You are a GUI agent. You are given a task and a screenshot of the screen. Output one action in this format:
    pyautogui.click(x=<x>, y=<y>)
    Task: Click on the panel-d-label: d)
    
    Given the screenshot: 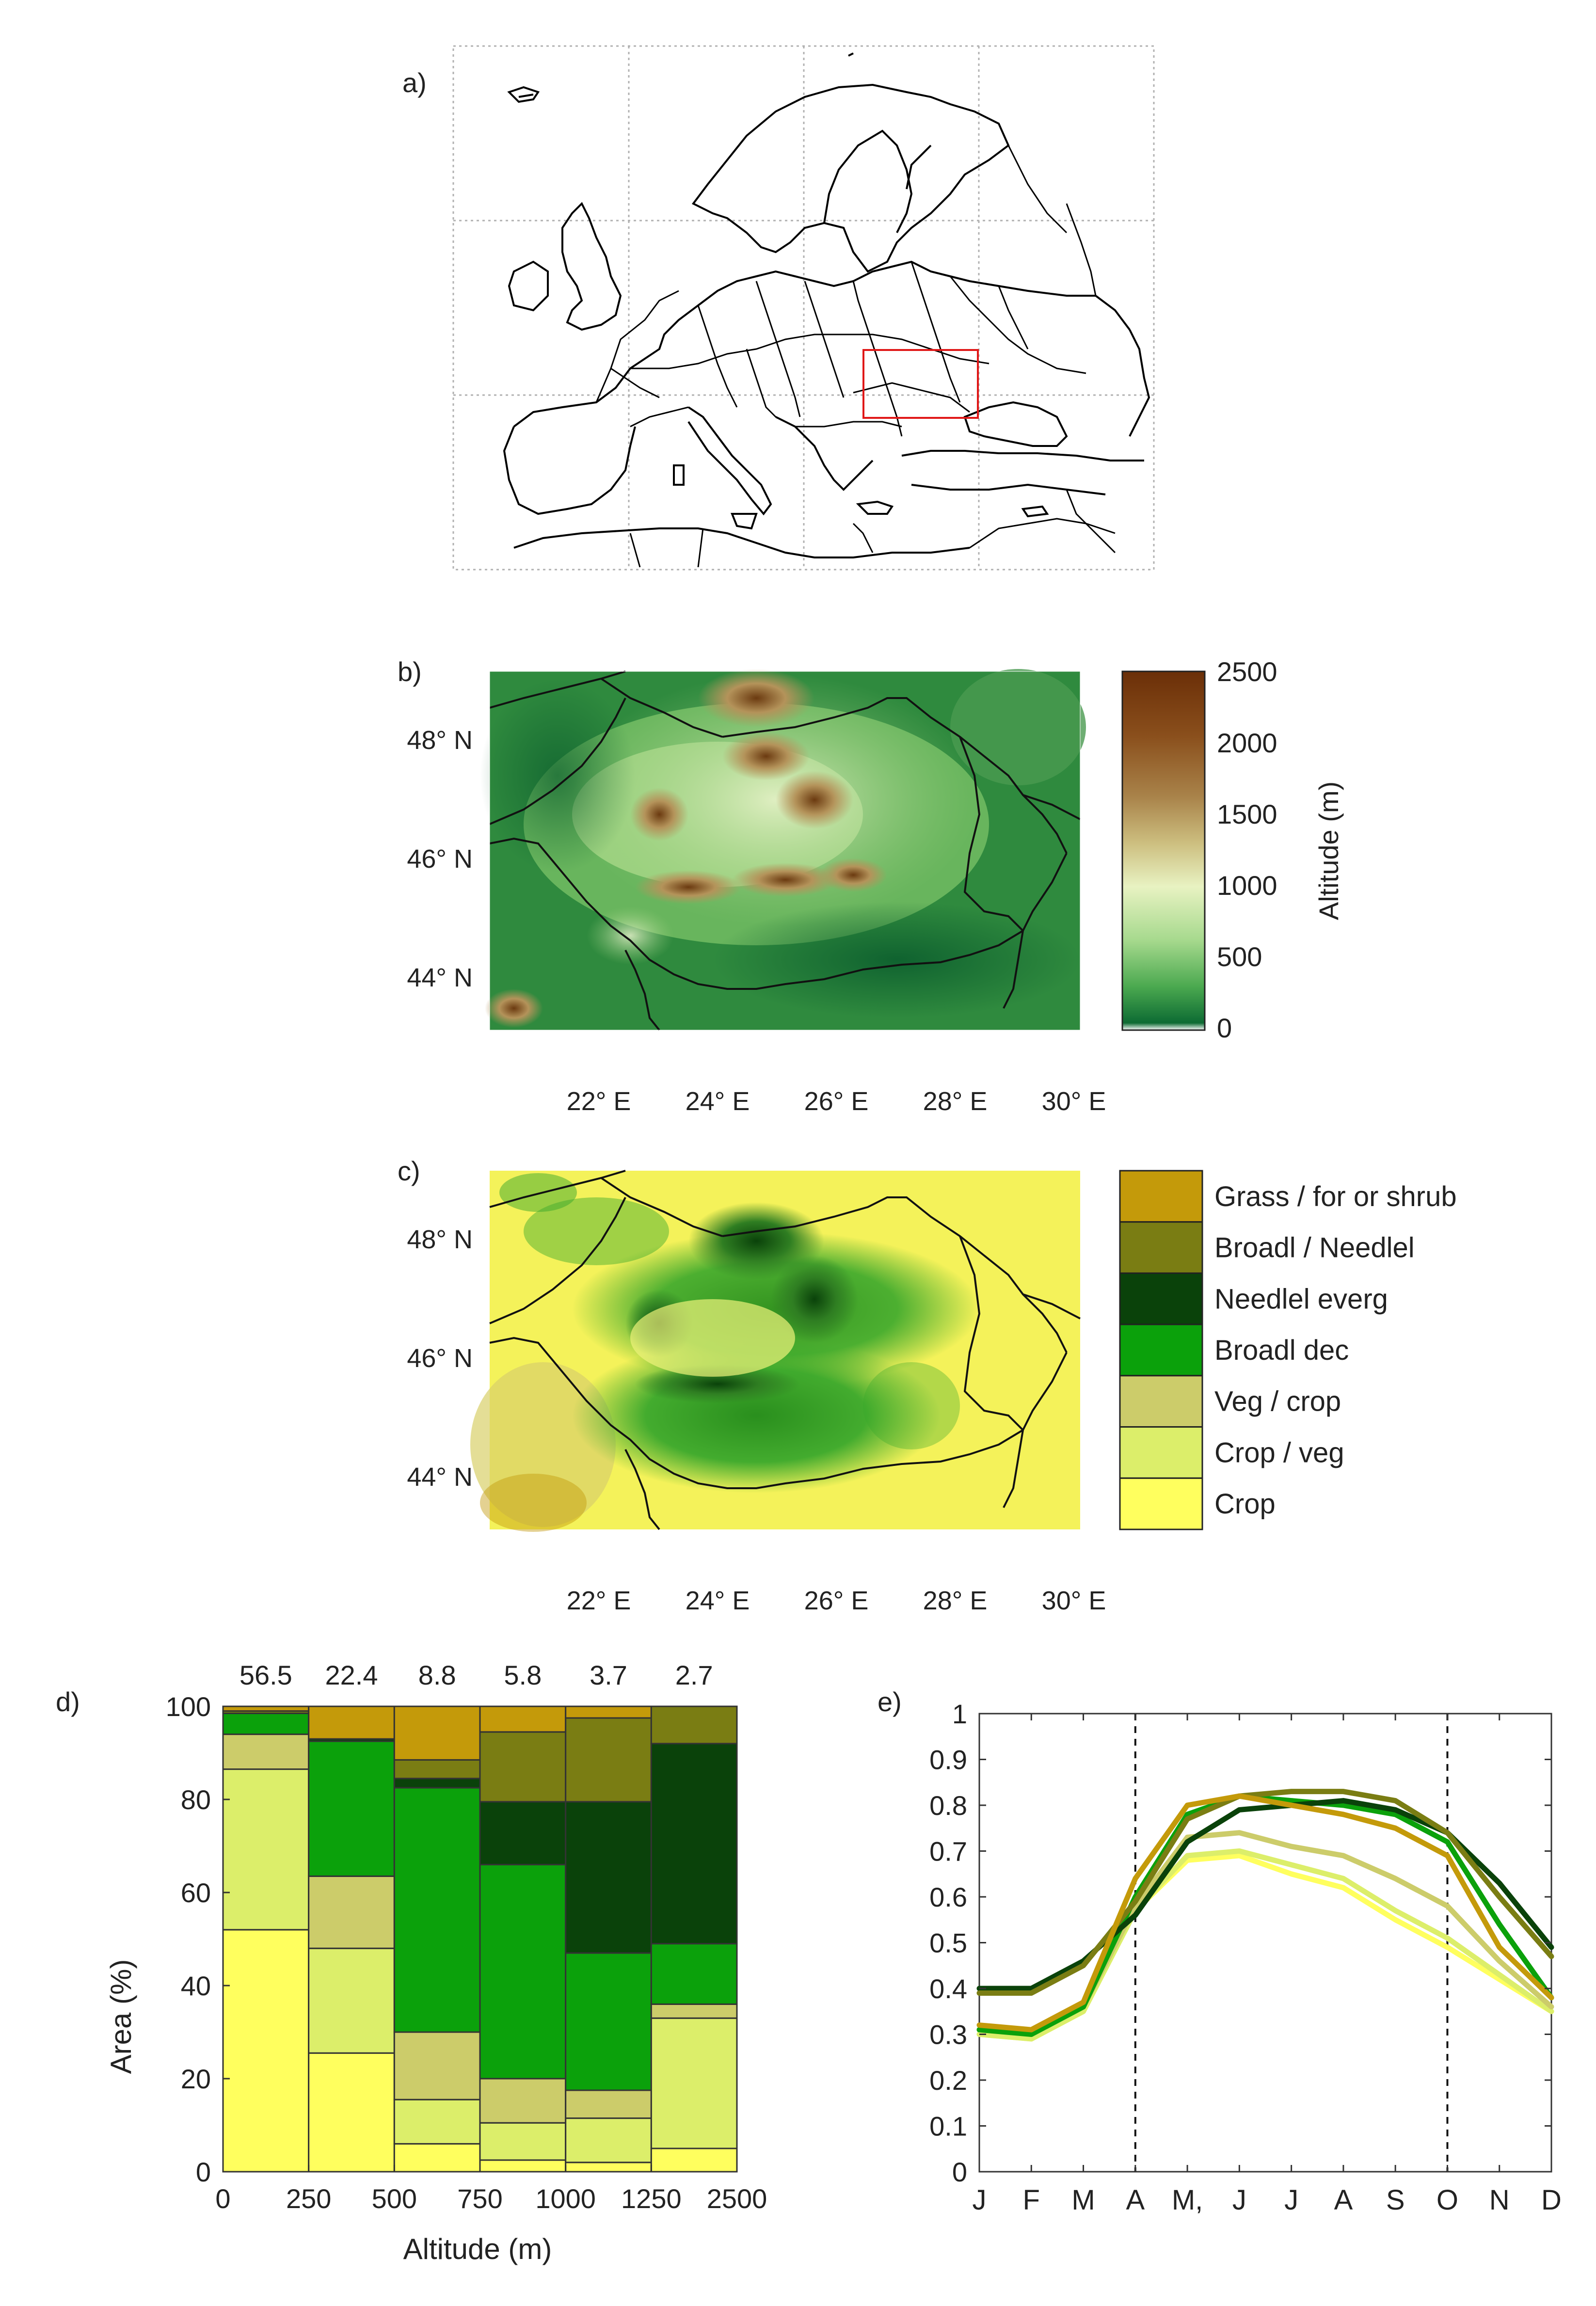 What is the action you would take?
    pyautogui.click(x=68, y=1701)
    